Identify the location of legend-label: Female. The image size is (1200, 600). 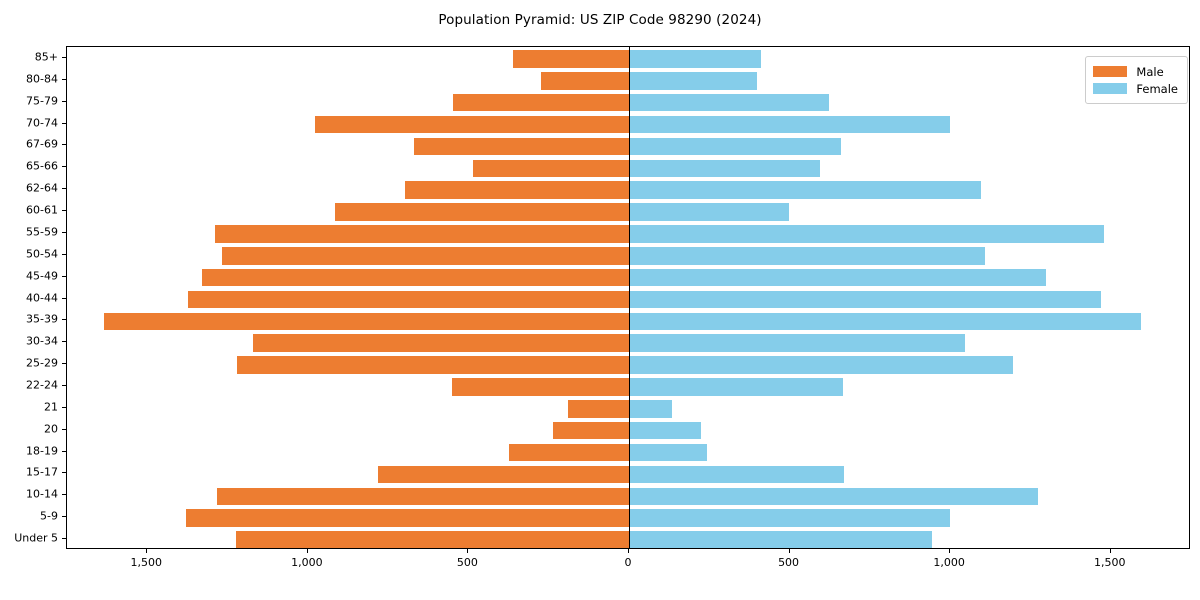
(1157, 88).